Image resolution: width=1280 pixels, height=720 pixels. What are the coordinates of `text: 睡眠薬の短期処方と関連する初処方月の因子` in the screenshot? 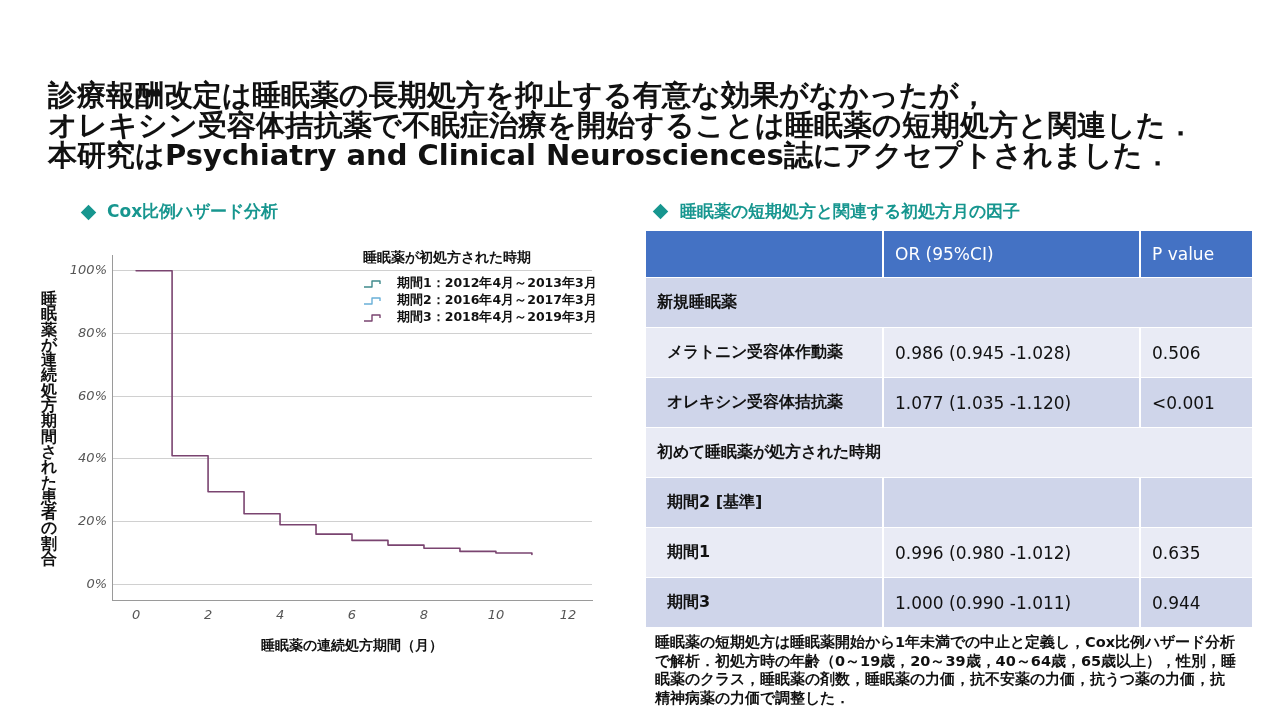 It's located at (850, 211).